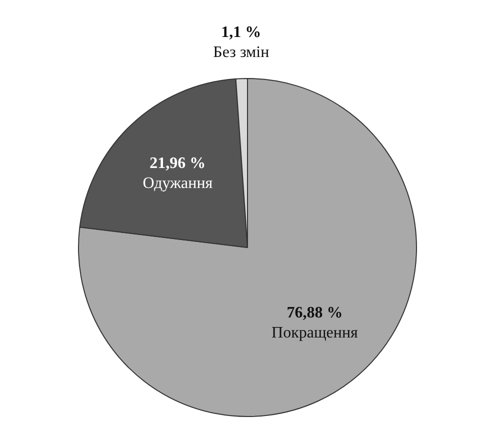 Image resolution: width=495 pixels, height=435 pixels. Describe the element at coordinates (178, 163) in the screenshot. I see `data-label: 21,96 %` at that location.